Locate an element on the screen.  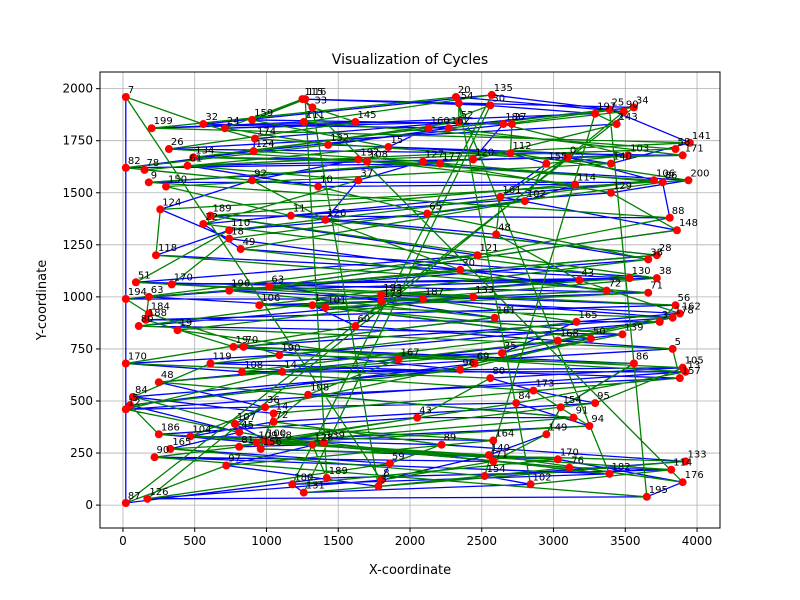
node-label: 165 is located at coordinates (587, 315).